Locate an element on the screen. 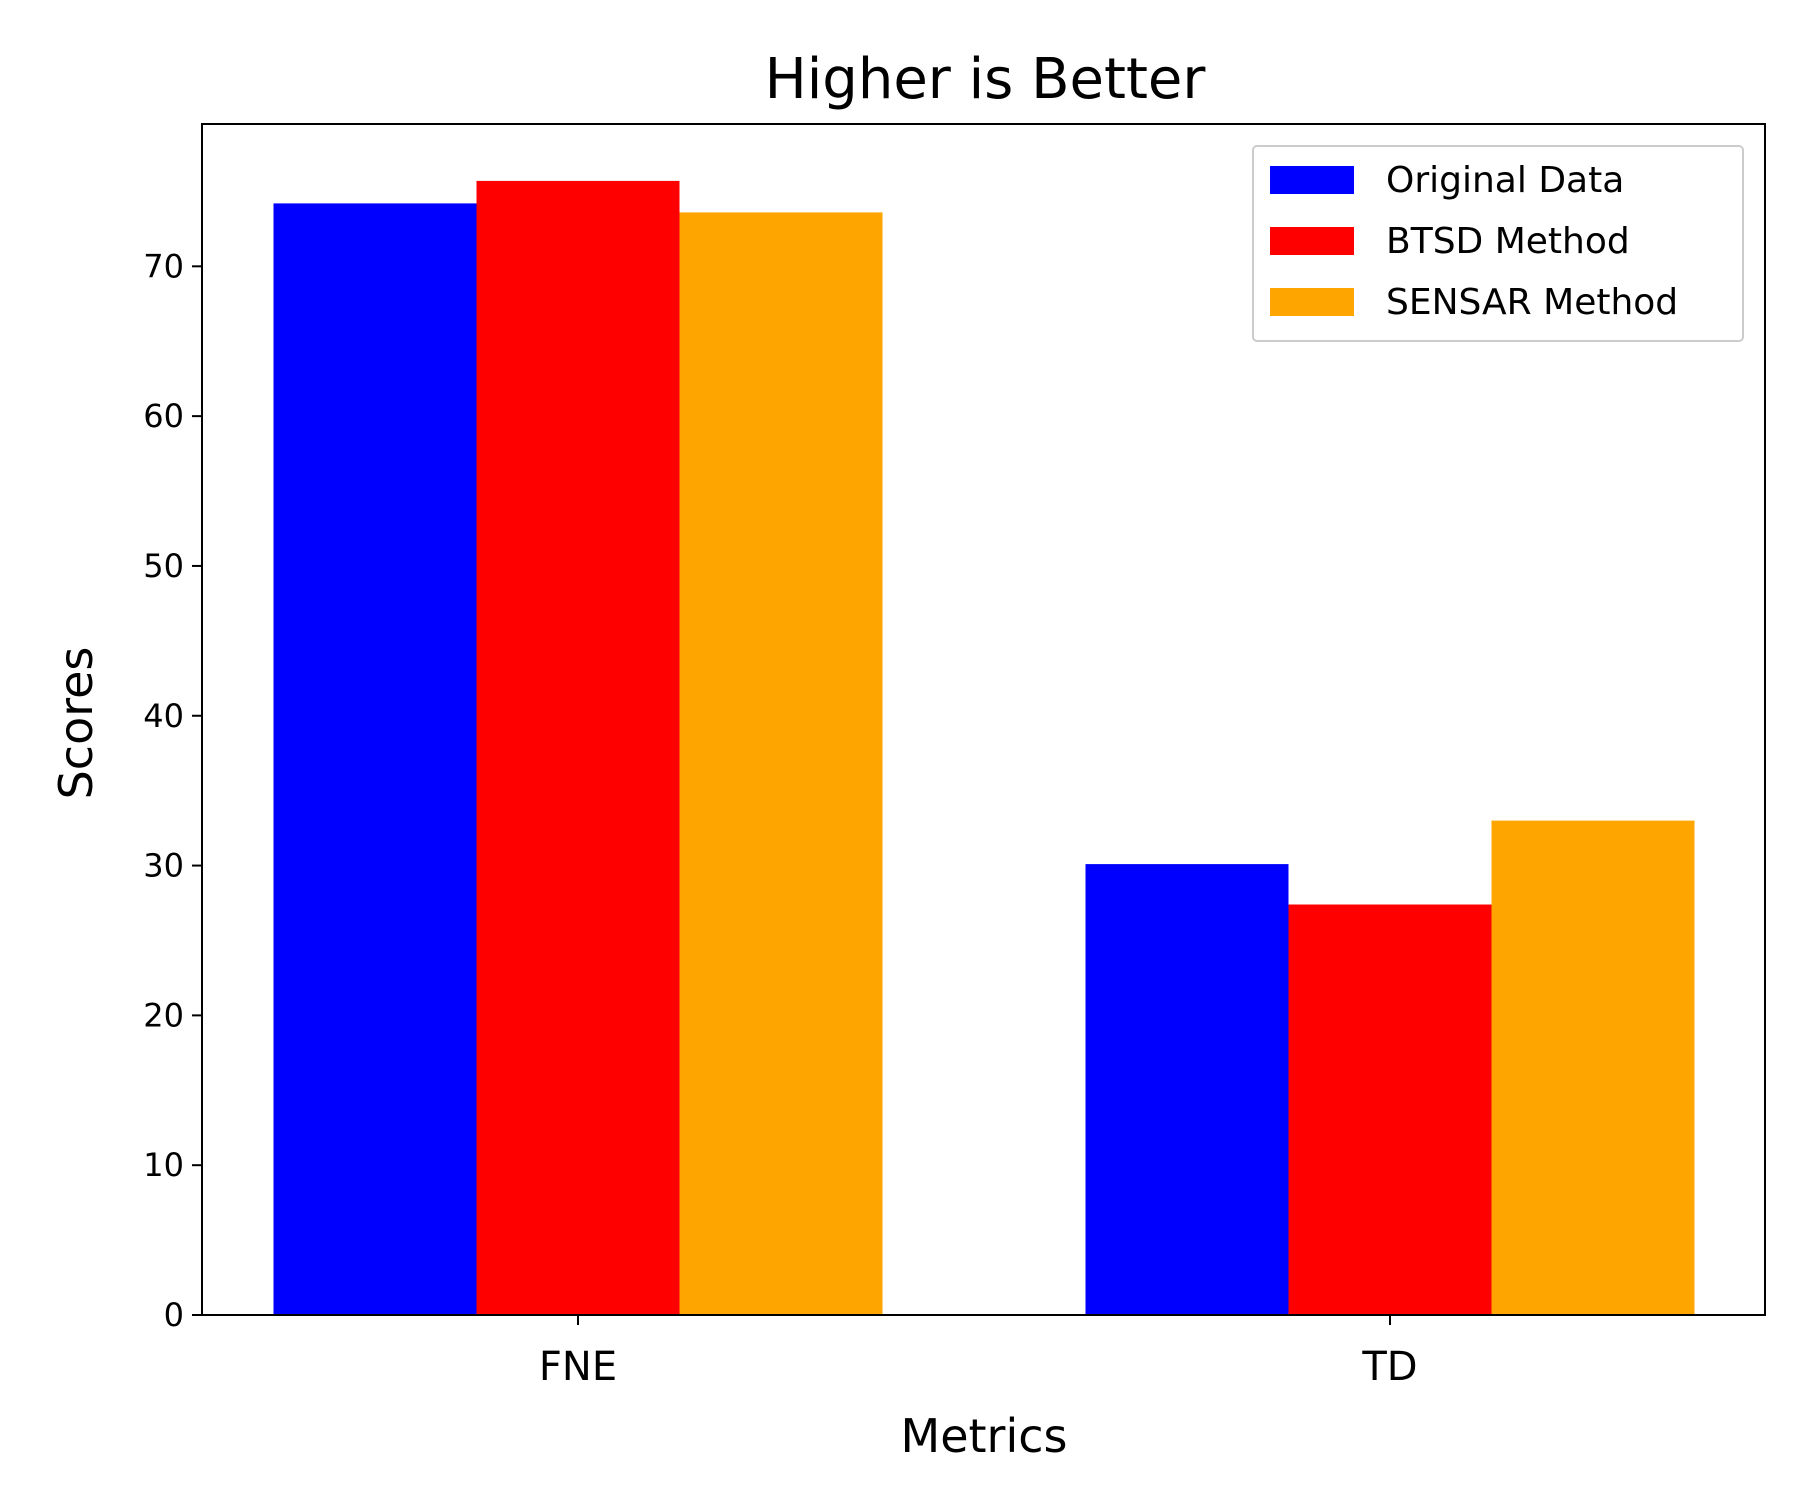 The image size is (1800, 1505). x-tick-label: TD is located at coordinates (1389, 1367).